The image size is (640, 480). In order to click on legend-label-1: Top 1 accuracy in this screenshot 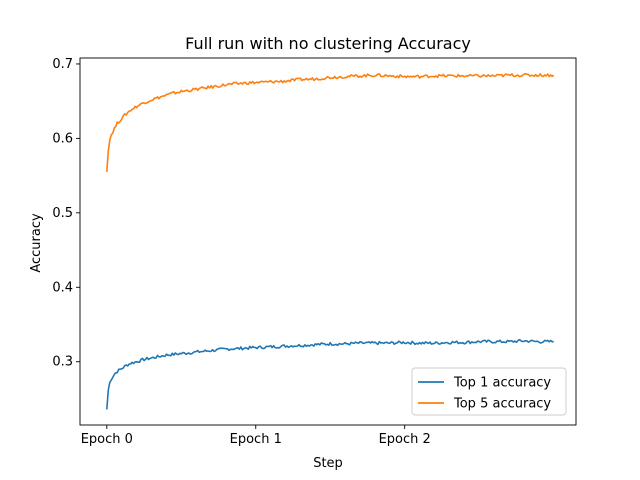, I will do `click(502, 383)`.